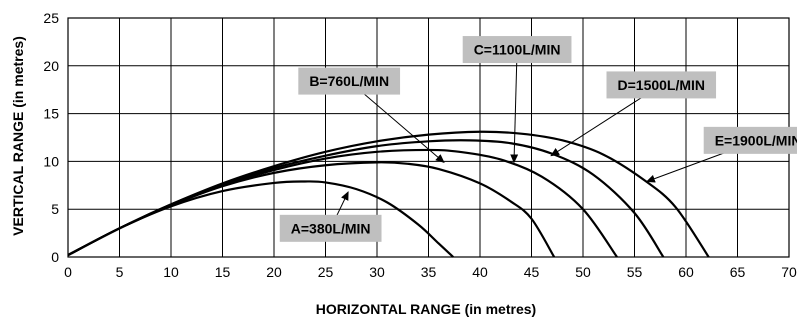 The width and height of the screenshot is (797, 320). What do you see at coordinates (426, 309) in the screenshot?
I see `x-axis-title: HORIZONTAL RANGE (in metres)` at bounding box center [426, 309].